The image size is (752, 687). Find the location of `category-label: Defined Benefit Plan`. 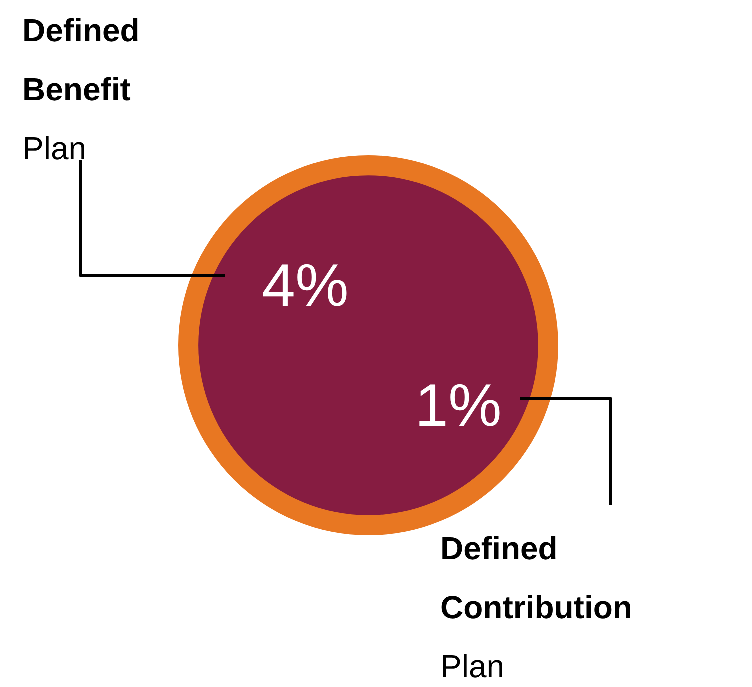

category-label: Defined Benefit Plan is located at coordinates (81, 89).